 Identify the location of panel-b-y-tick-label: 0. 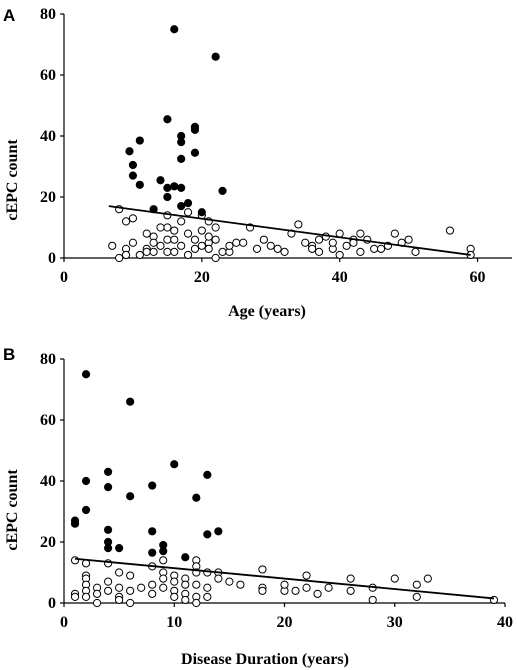
(52, 603).